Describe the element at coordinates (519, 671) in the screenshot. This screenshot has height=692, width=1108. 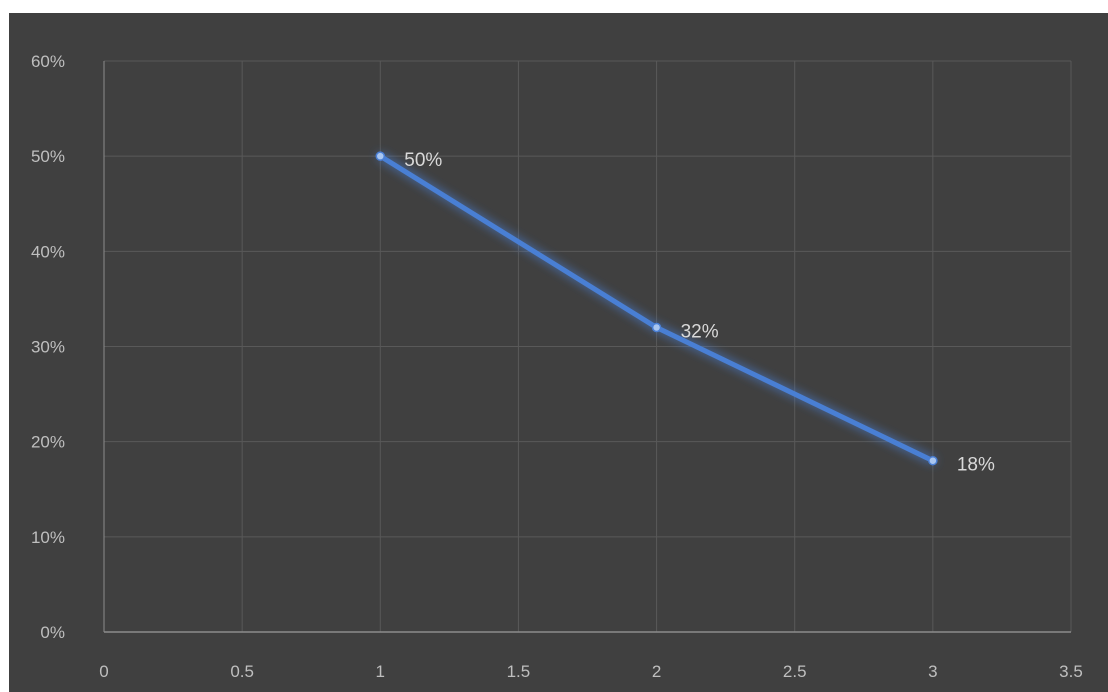
I see `x-tick-label: 1.5` at that location.